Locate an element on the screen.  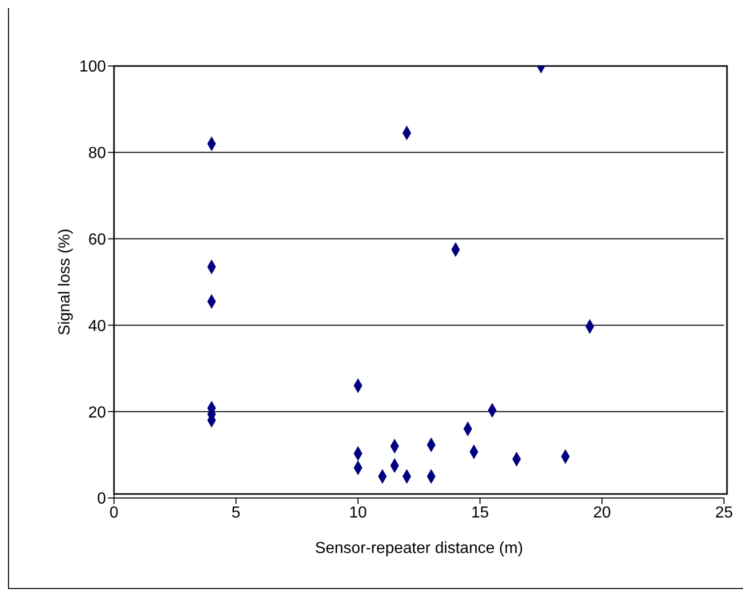
y-axis-title: Signal loss (%) is located at coordinates (65, 282).